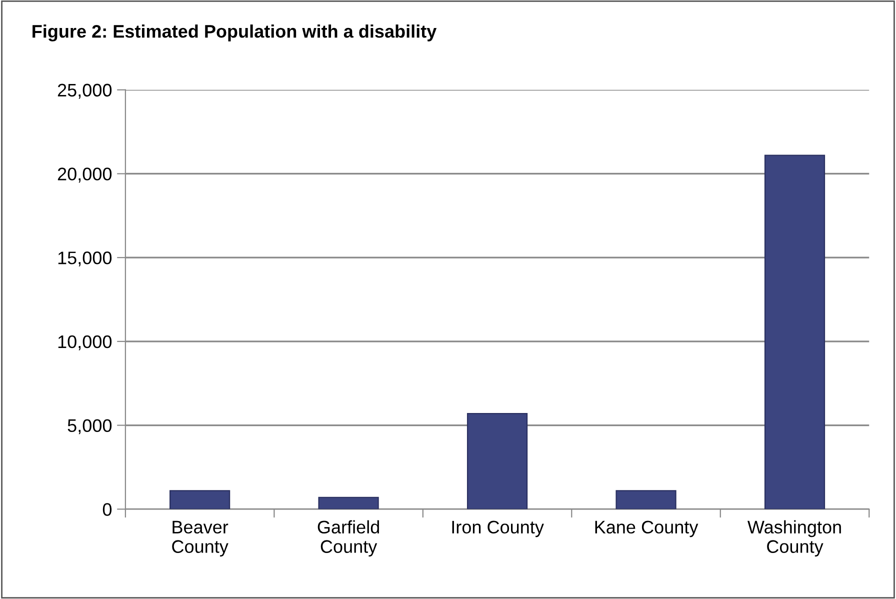 The width and height of the screenshot is (896, 599). I want to click on chart-title: Figure 2: Estimated Population with a disability, so click(234, 33).